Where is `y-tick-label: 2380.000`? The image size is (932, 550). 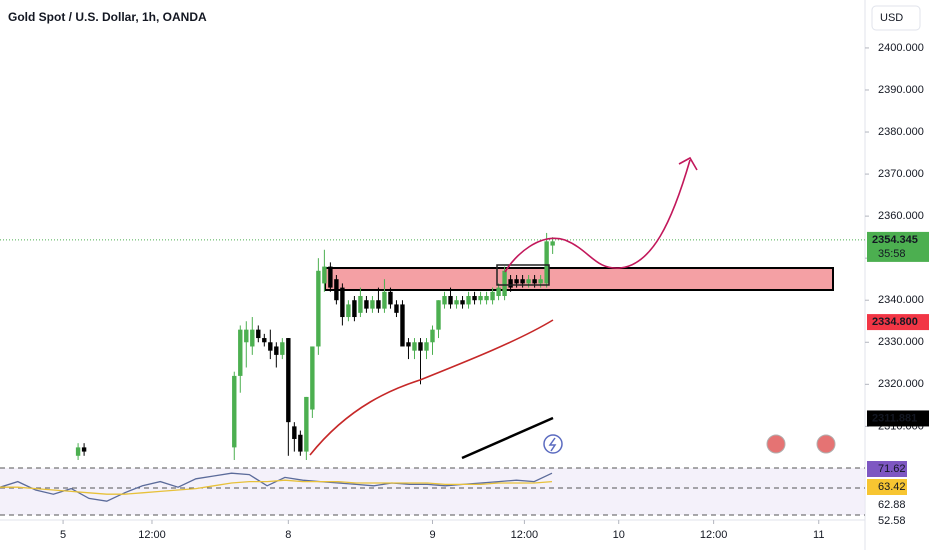 y-tick-label: 2380.000 is located at coordinates (901, 132).